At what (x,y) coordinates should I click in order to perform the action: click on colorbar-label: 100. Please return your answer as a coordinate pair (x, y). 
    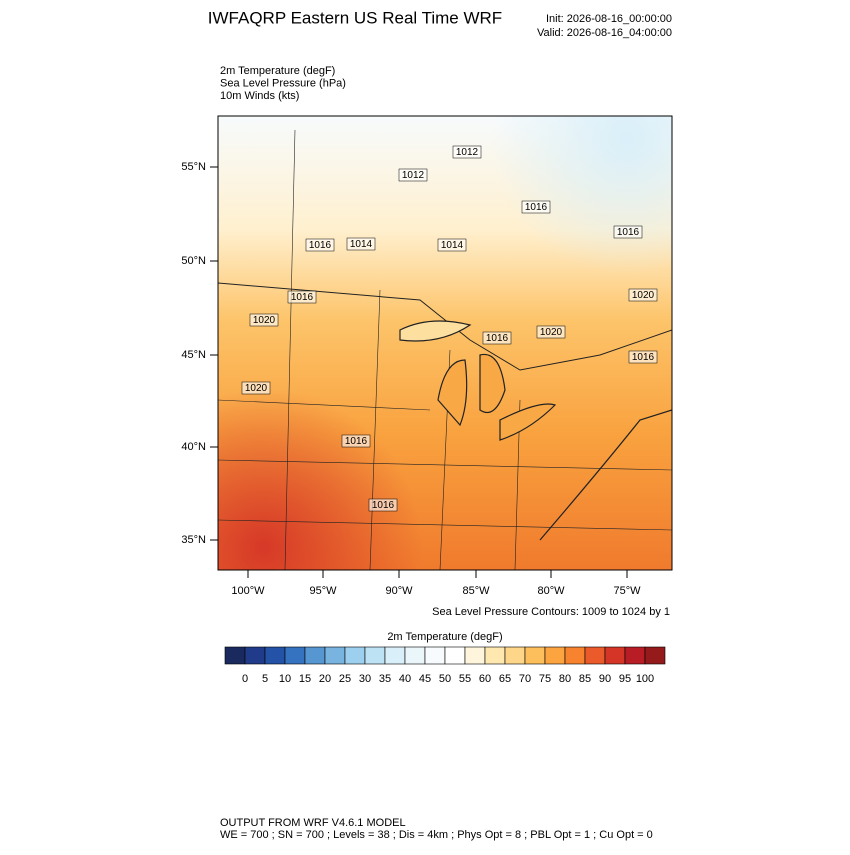
    Looking at the image, I should click on (645, 679).